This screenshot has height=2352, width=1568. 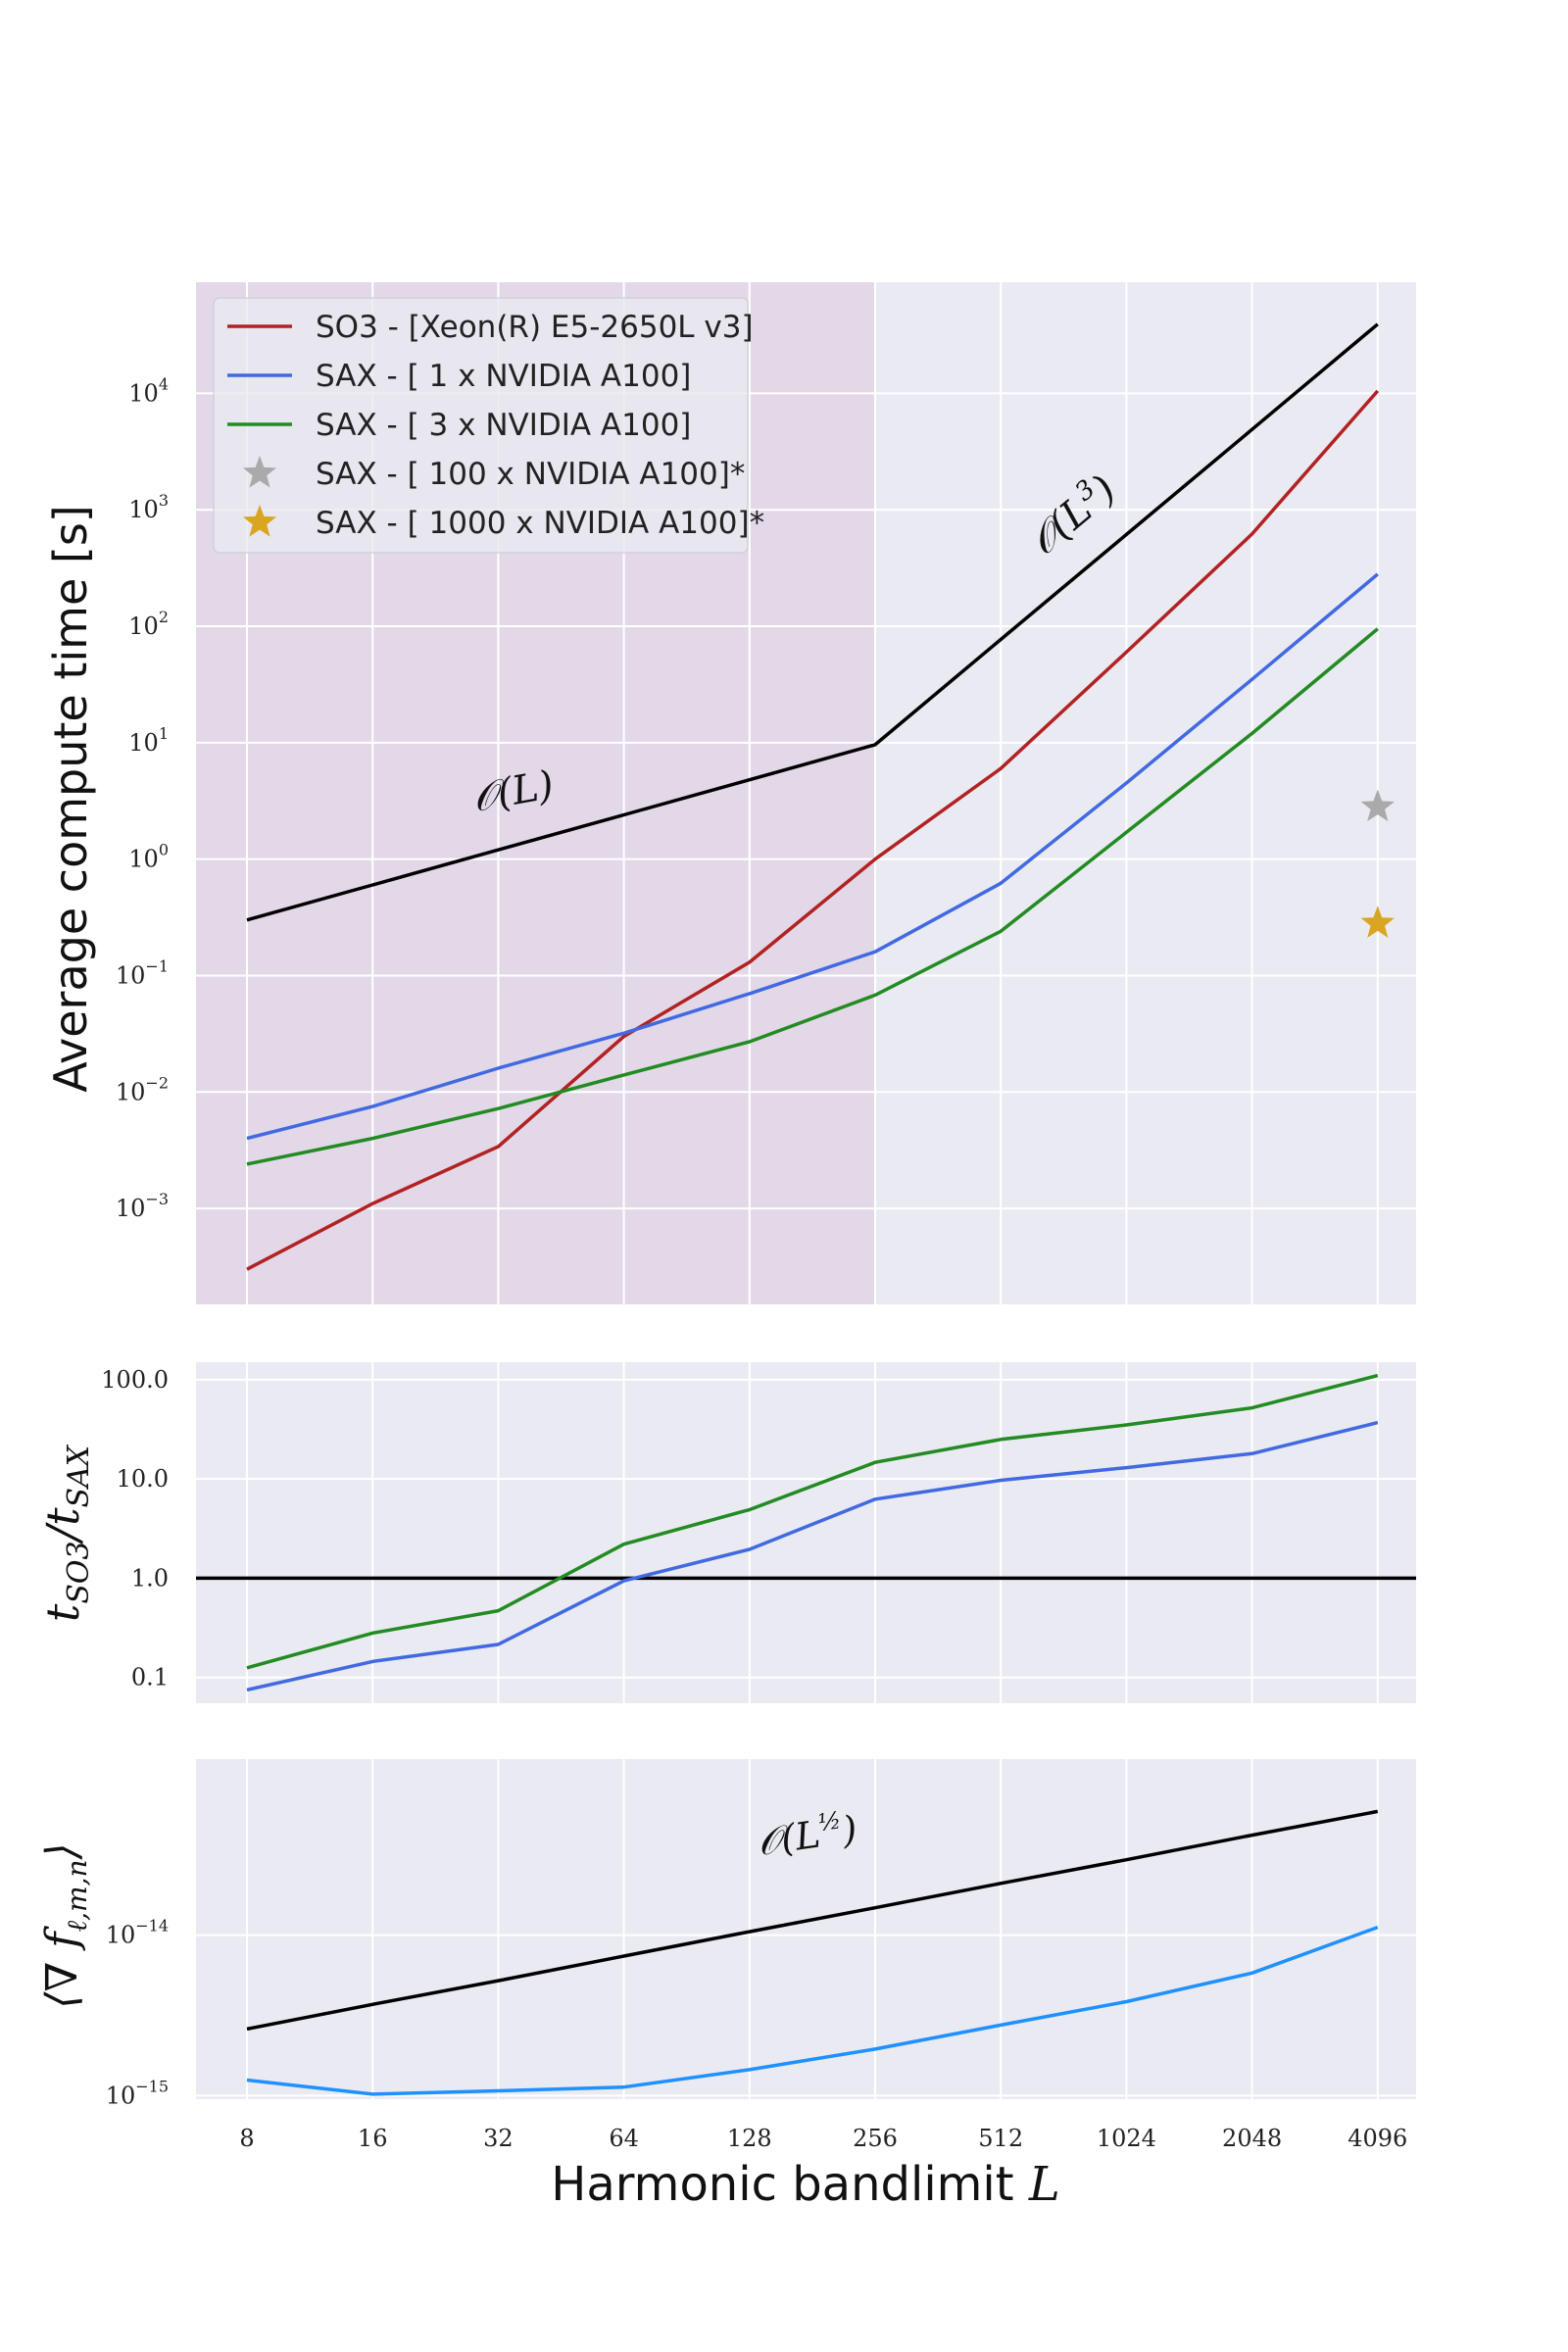 I want to click on y-tick-label: 10⁻², so click(x=142, y=1089).